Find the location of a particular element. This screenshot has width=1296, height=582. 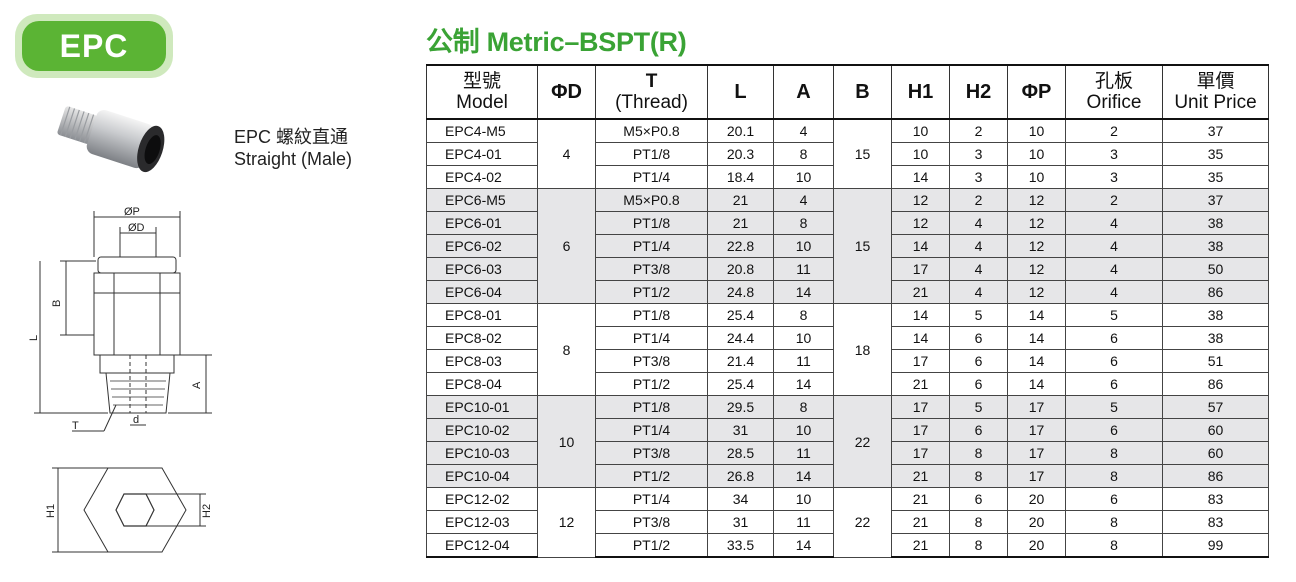

table-row: EPC12-03 PT3/8 31 11 21 8 20 8 83 is located at coordinates (847, 522).